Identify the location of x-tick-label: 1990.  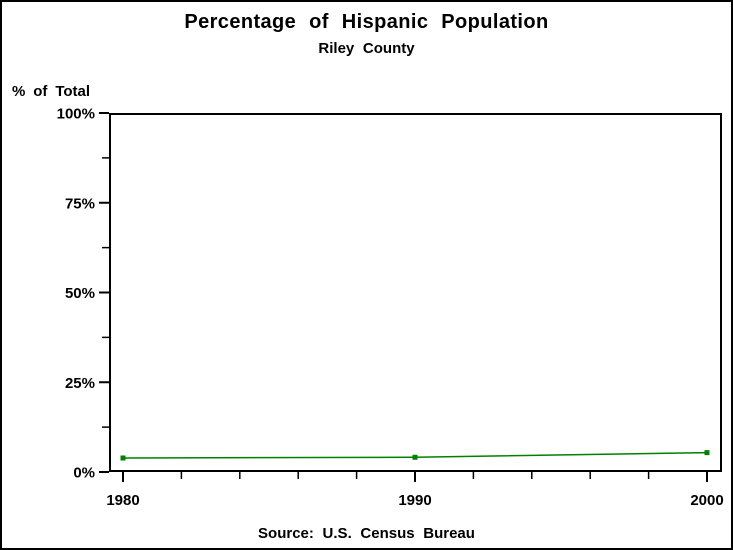
(414, 500).